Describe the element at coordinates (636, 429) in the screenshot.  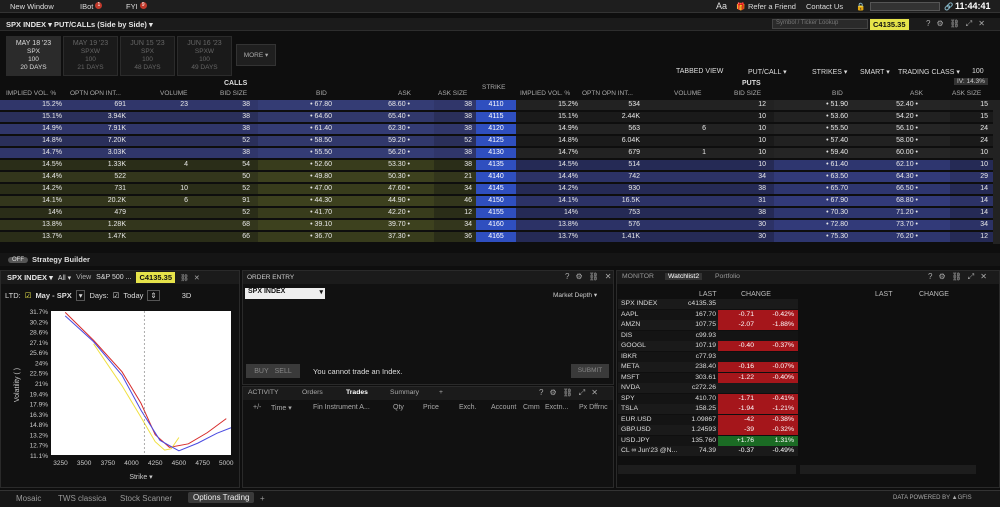
I see `ticker-symbol: GBP.USD` at that location.